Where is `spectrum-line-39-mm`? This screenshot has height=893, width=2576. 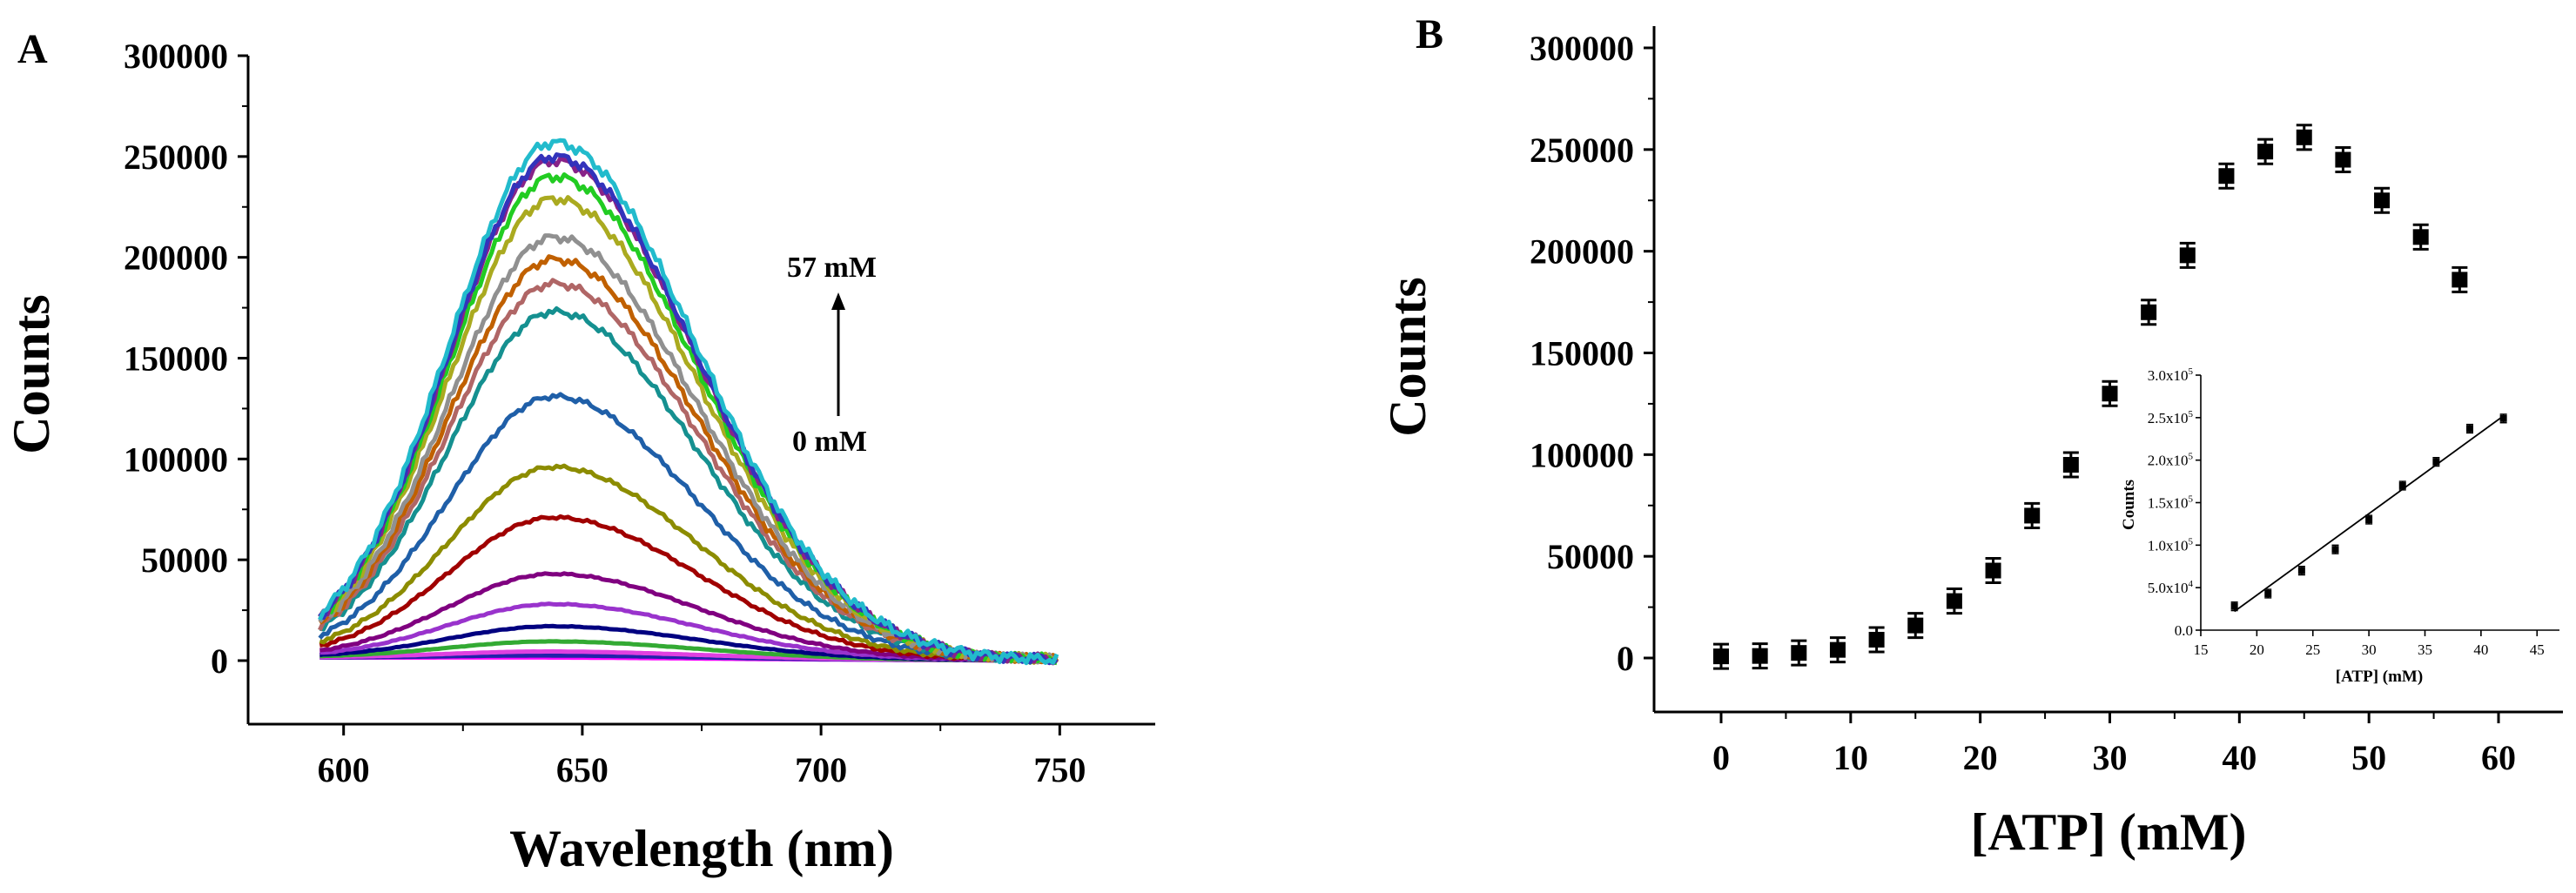
spectrum-line-39-mm is located at coordinates (688, 449).